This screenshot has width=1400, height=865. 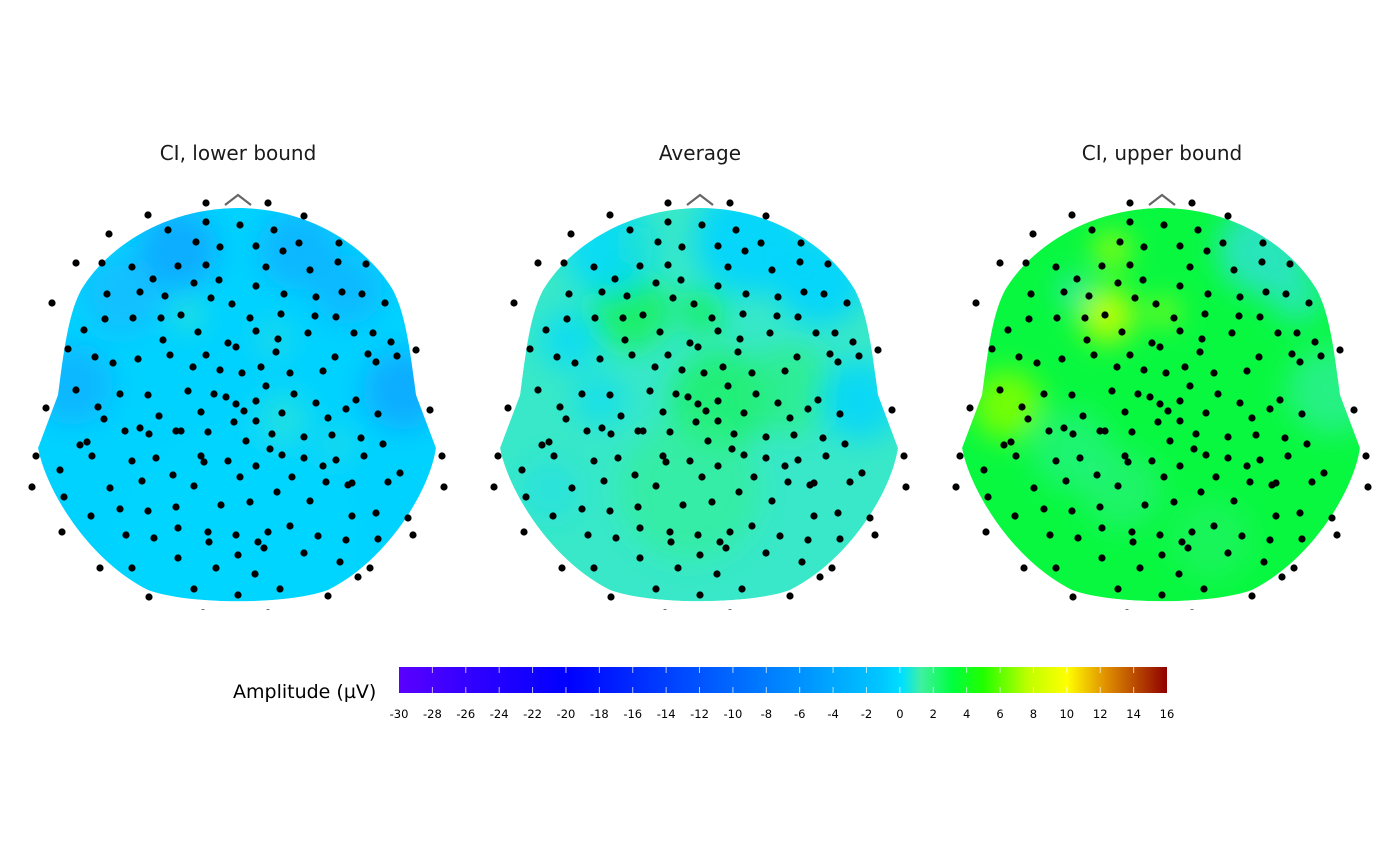 What do you see at coordinates (238, 153) in the screenshot?
I see `panel-title-lower: CI, lower bound` at bounding box center [238, 153].